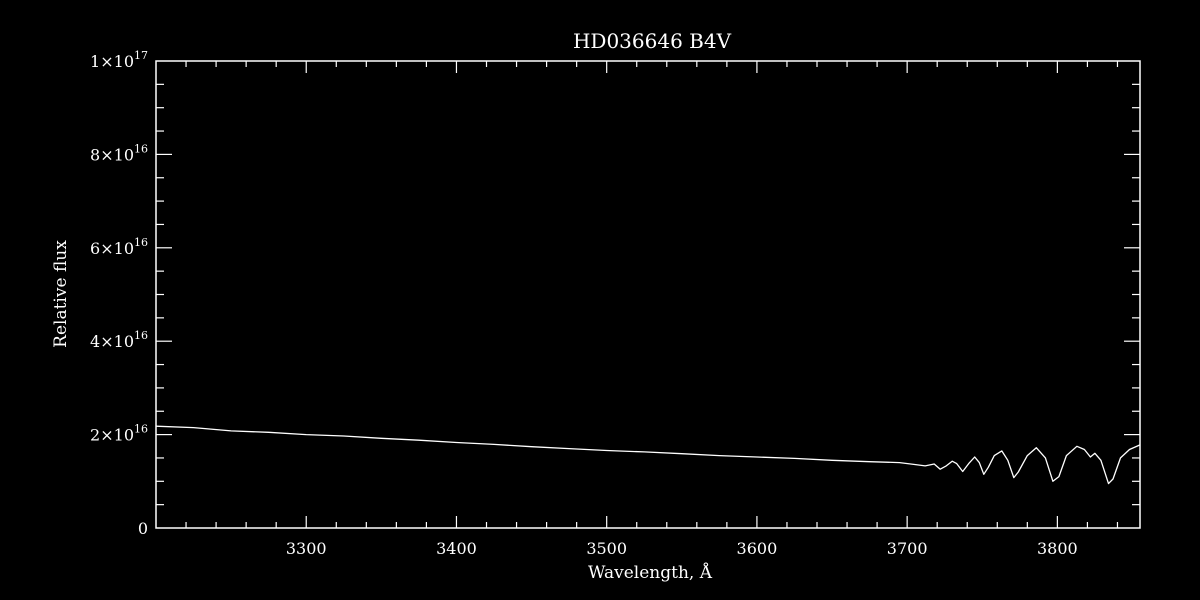 The height and width of the screenshot is (600, 1200). What do you see at coordinates (119, 247) in the screenshot?
I see `y-tick-label: 6×10¹⁶` at bounding box center [119, 247].